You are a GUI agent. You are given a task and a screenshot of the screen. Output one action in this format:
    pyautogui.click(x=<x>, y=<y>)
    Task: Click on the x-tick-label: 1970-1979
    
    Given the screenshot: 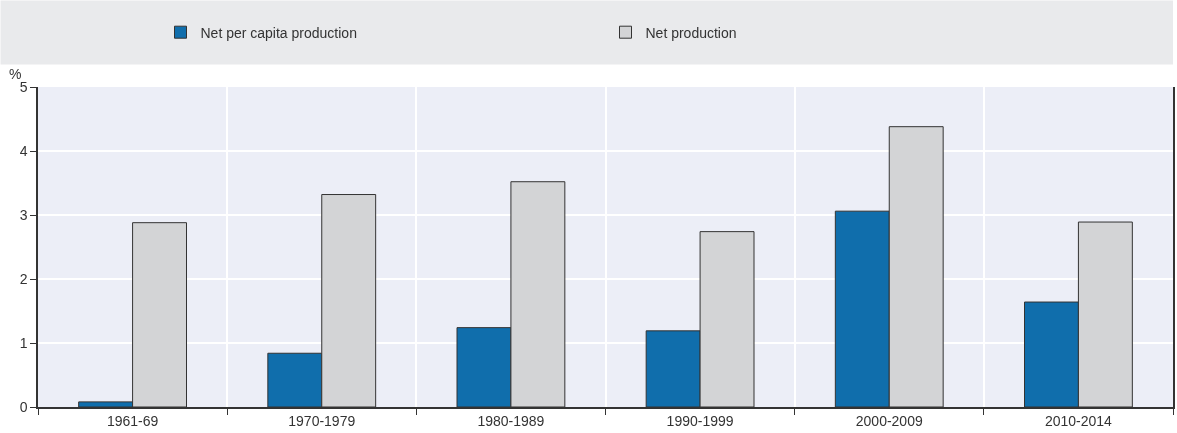 What is the action you would take?
    pyautogui.click(x=322, y=420)
    